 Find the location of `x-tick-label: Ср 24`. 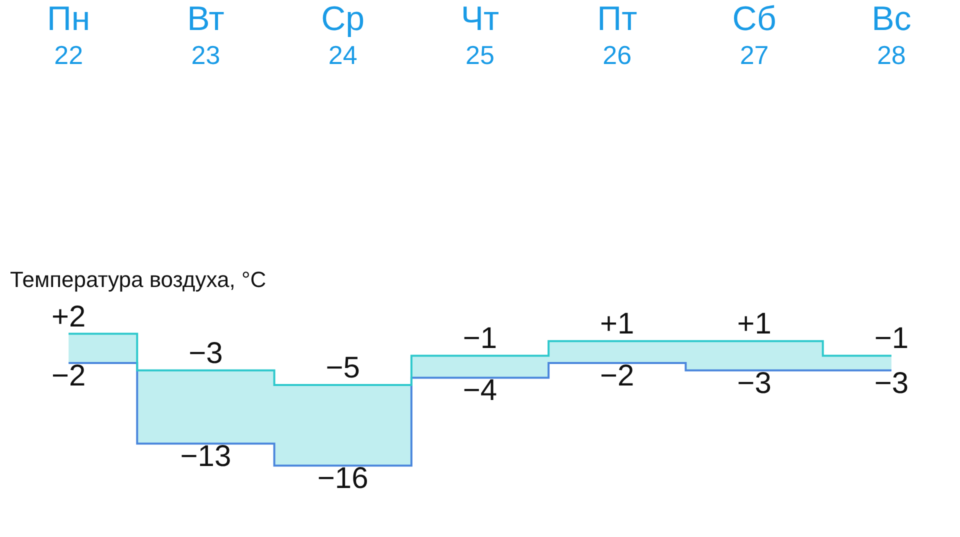

x-tick-label: Ср 24 is located at coordinates (343, 35).